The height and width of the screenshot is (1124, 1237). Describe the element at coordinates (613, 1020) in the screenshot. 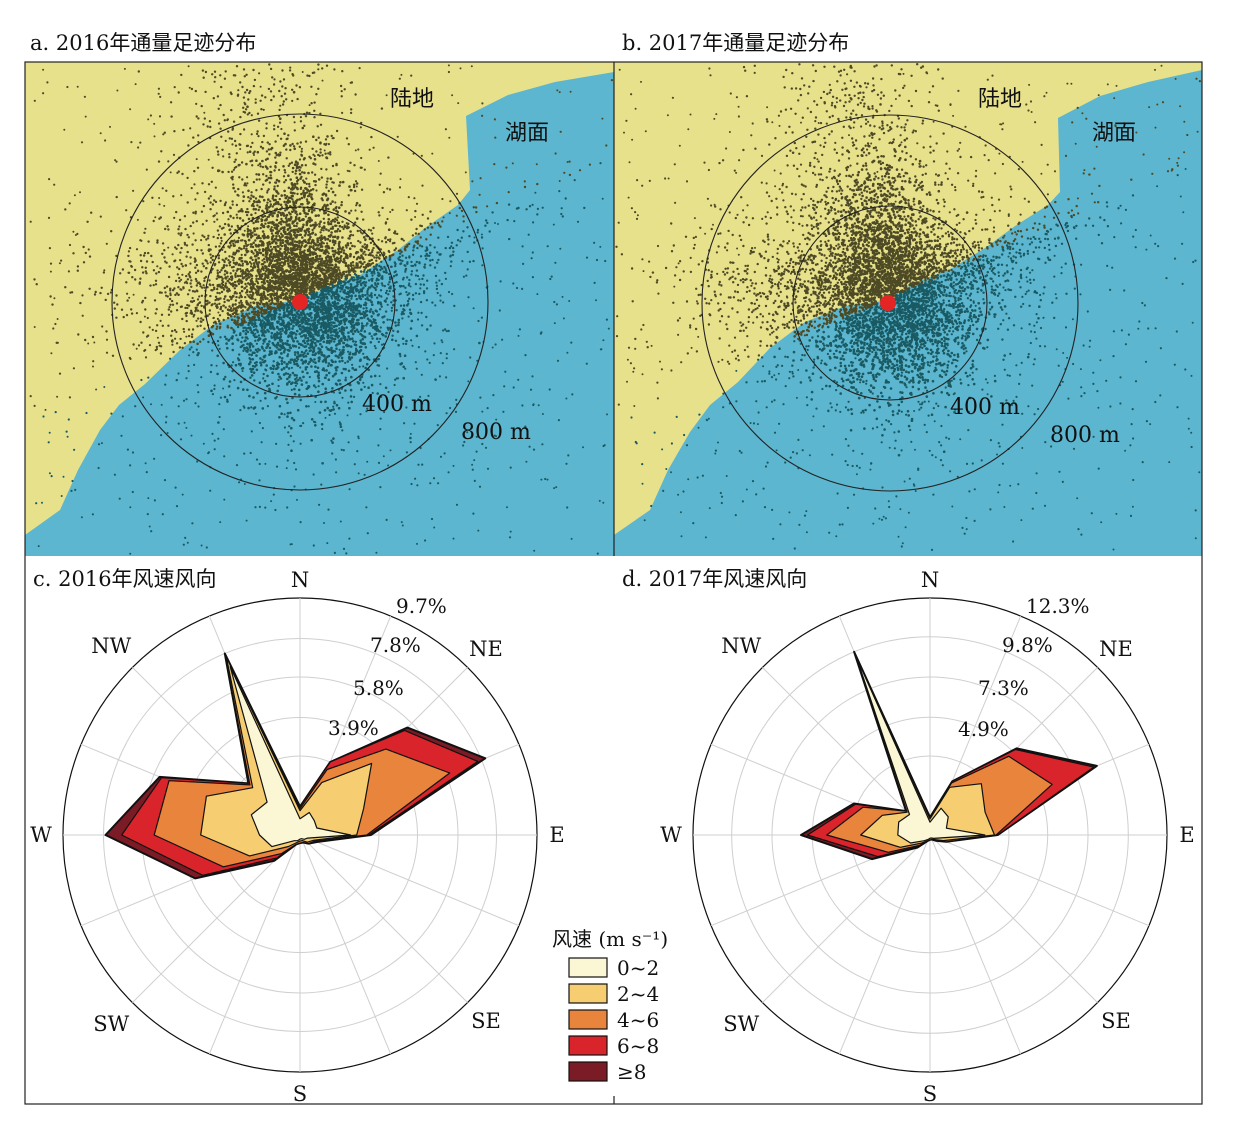

I see `legend-items: 0~22~44~66~8≥8` at that location.